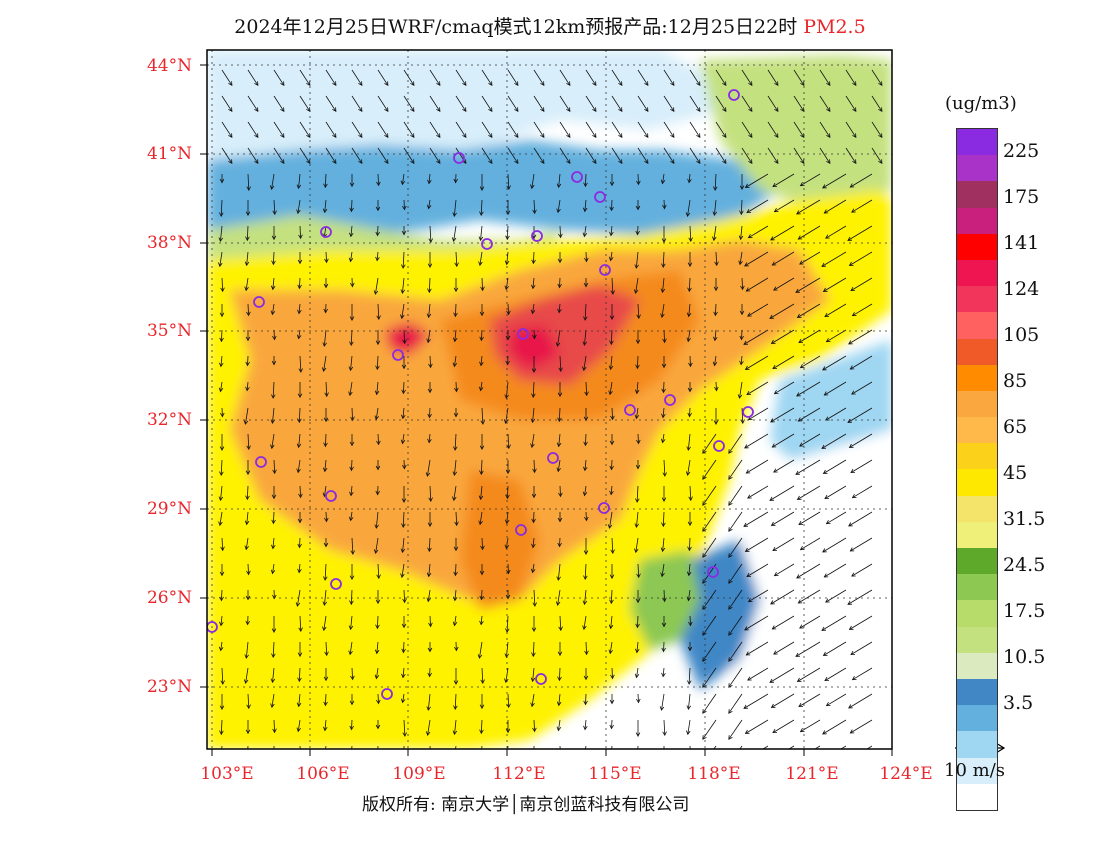 The width and height of the screenshot is (1100, 850). I want to click on lon-label-106: 106°E, so click(323, 774).